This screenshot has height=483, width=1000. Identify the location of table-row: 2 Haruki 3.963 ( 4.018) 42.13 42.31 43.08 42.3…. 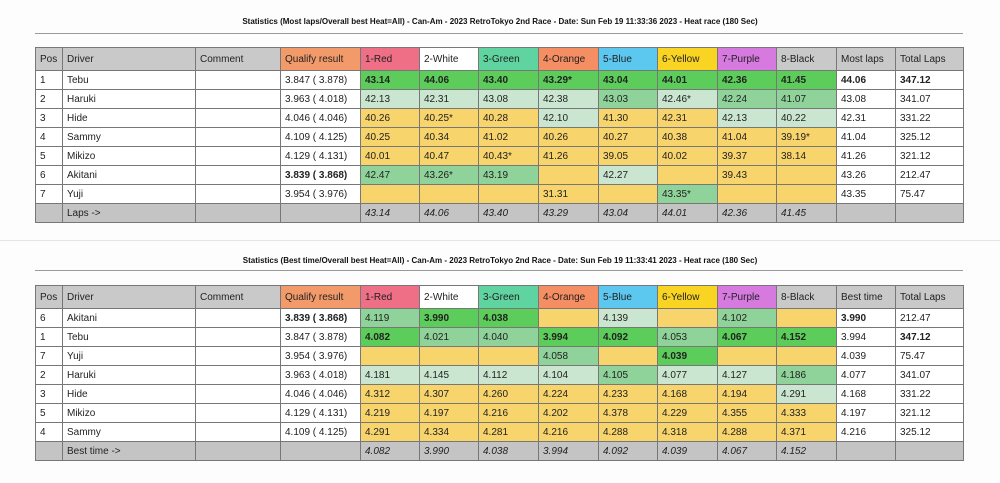
(499, 99).